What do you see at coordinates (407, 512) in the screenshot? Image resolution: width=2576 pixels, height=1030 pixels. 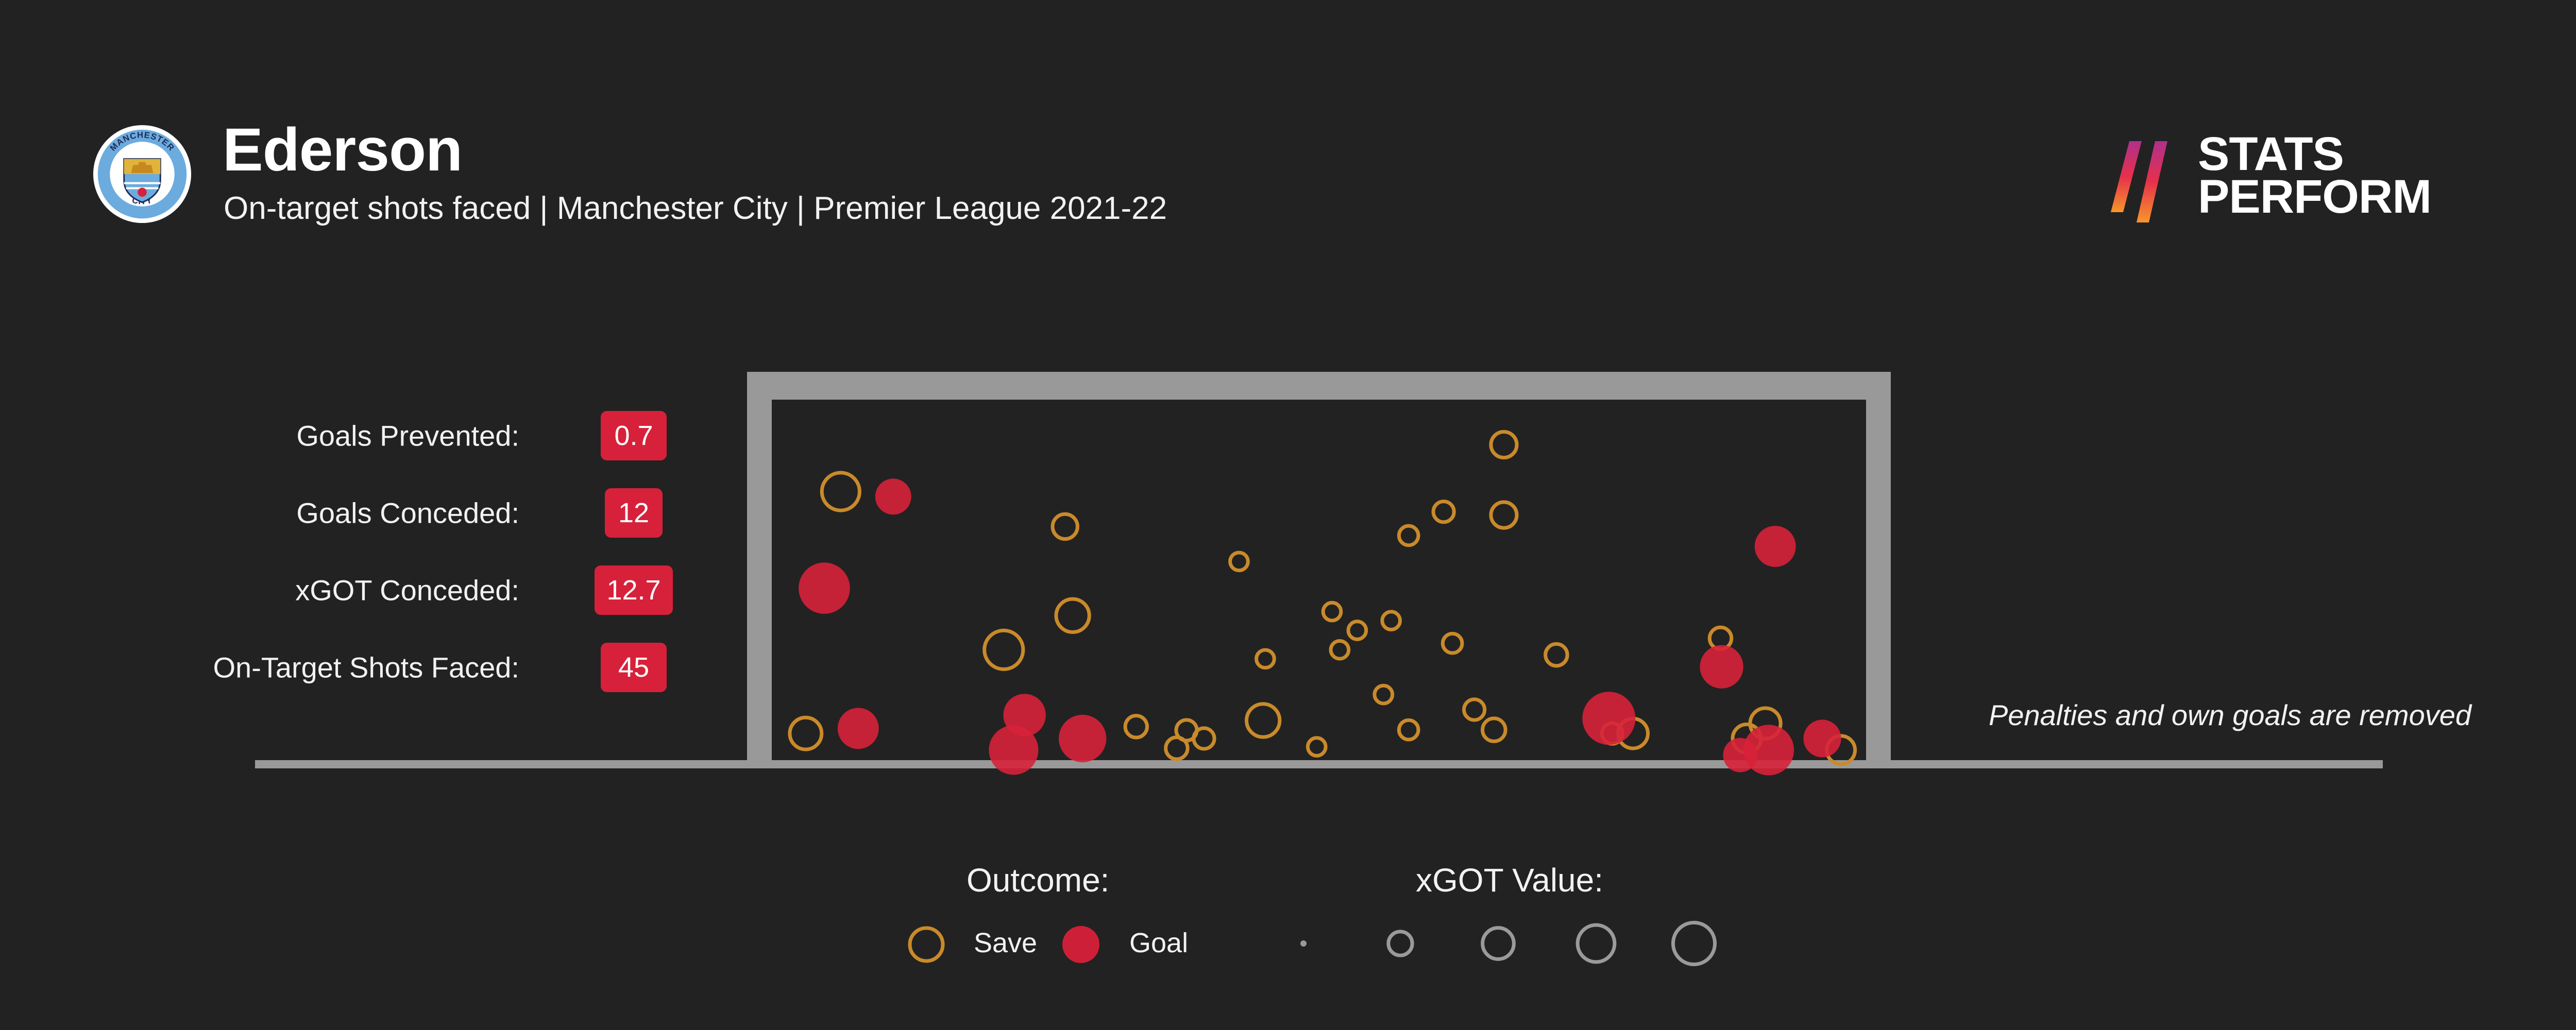 I see `stat-label: Goals Conceded:` at bounding box center [407, 512].